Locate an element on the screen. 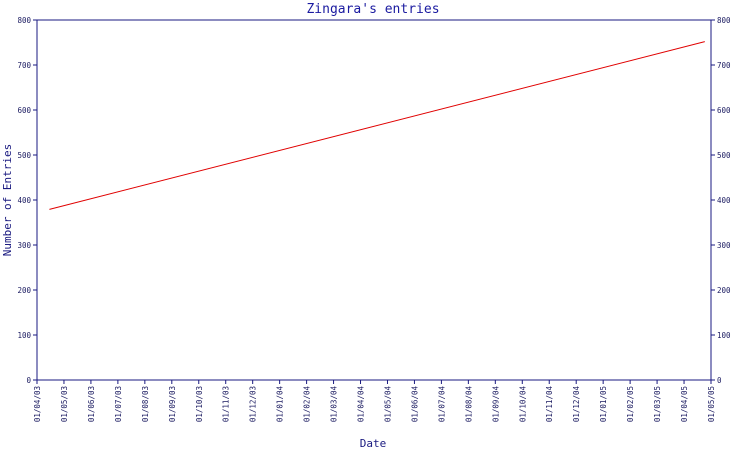  y-tick-label-left: 600 is located at coordinates (24, 110).